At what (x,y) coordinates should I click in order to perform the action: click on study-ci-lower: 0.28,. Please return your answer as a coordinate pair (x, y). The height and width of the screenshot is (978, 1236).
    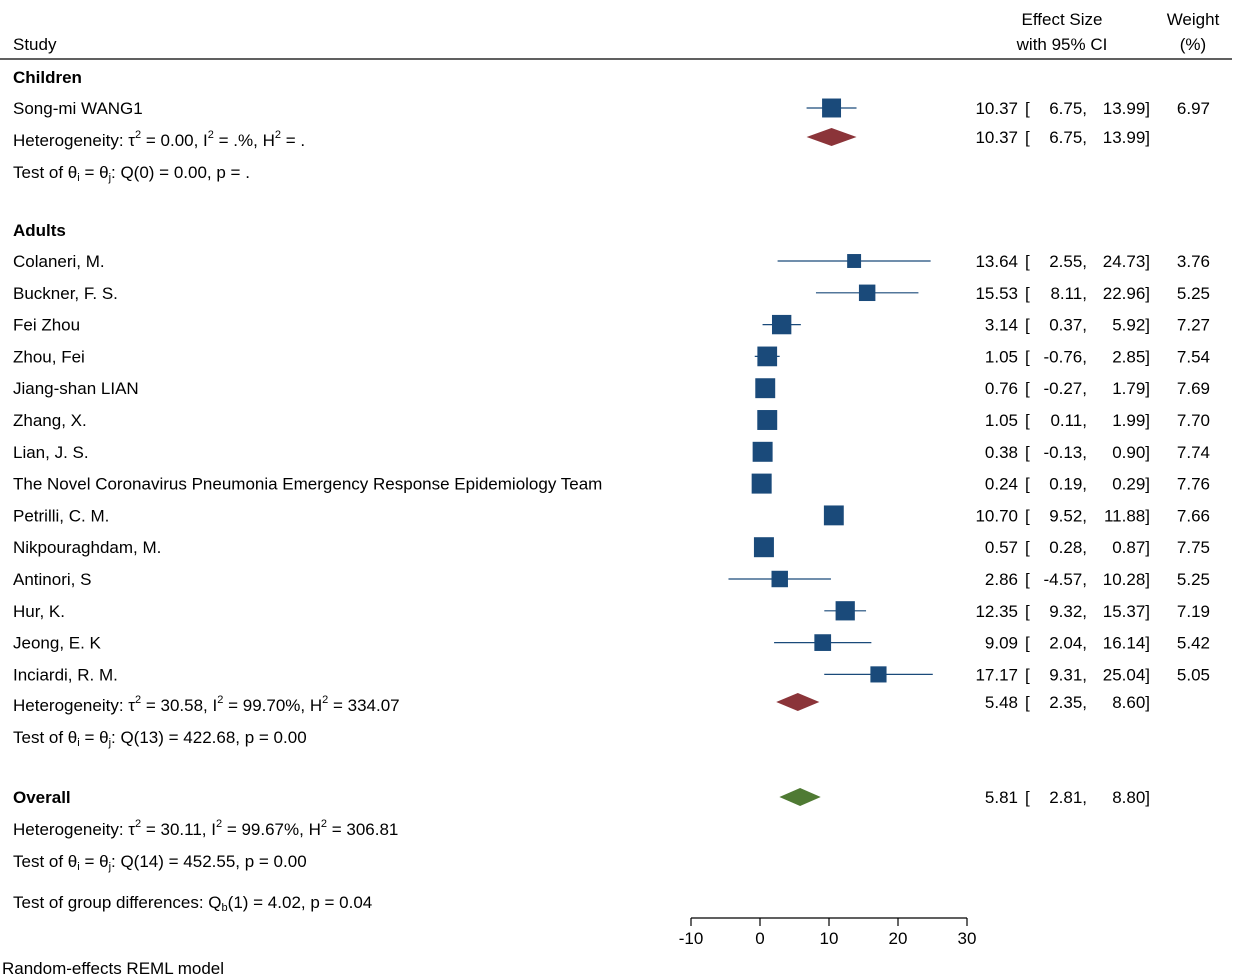
    Looking at the image, I should click on (1068, 547).